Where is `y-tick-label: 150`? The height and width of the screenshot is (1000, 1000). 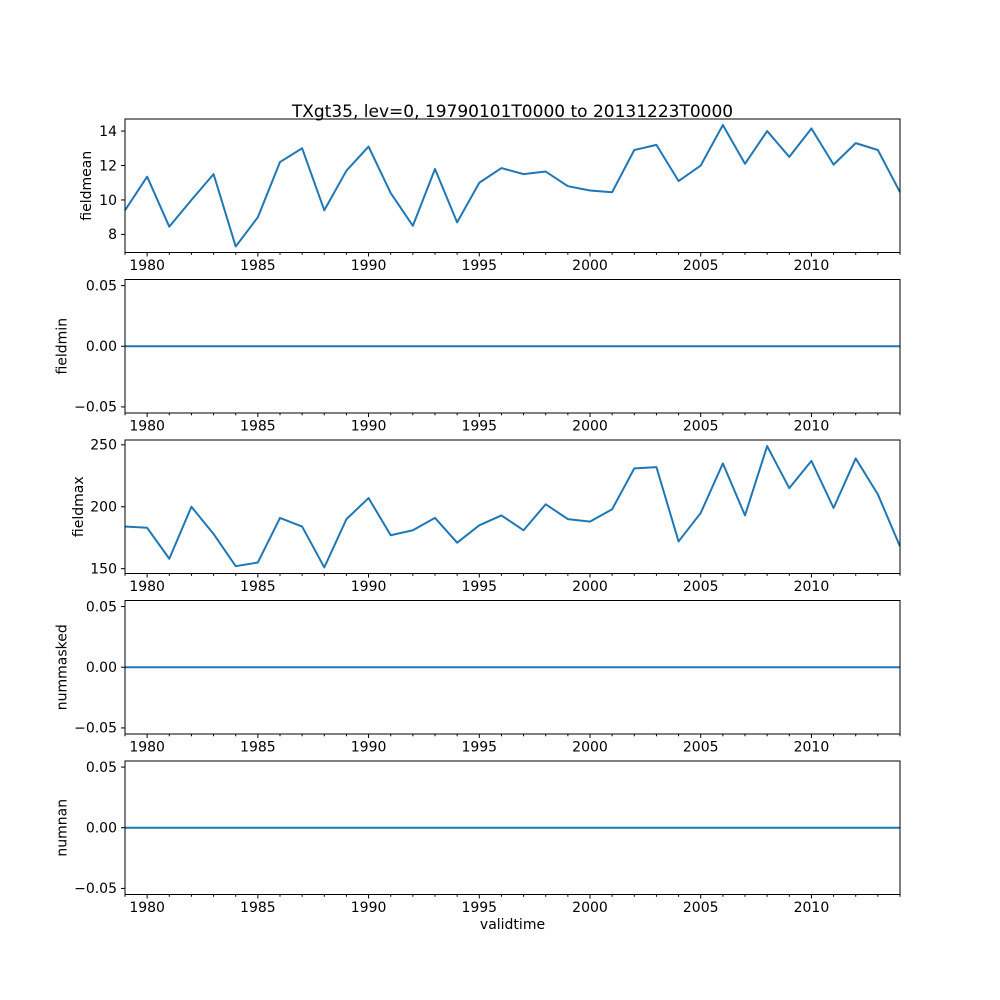
y-tick-label: 150 is located at coordinates (103, 569).